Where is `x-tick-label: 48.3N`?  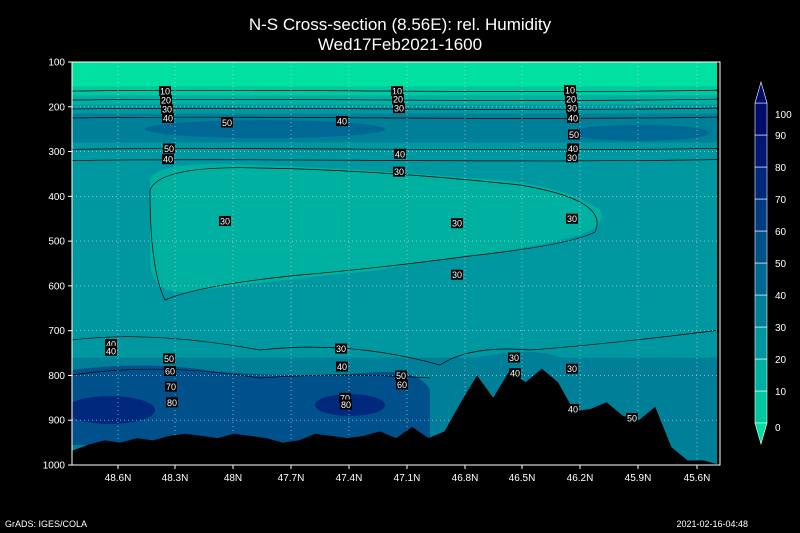
x-tick-label: 48.3N is located at coordinates (175, 478).